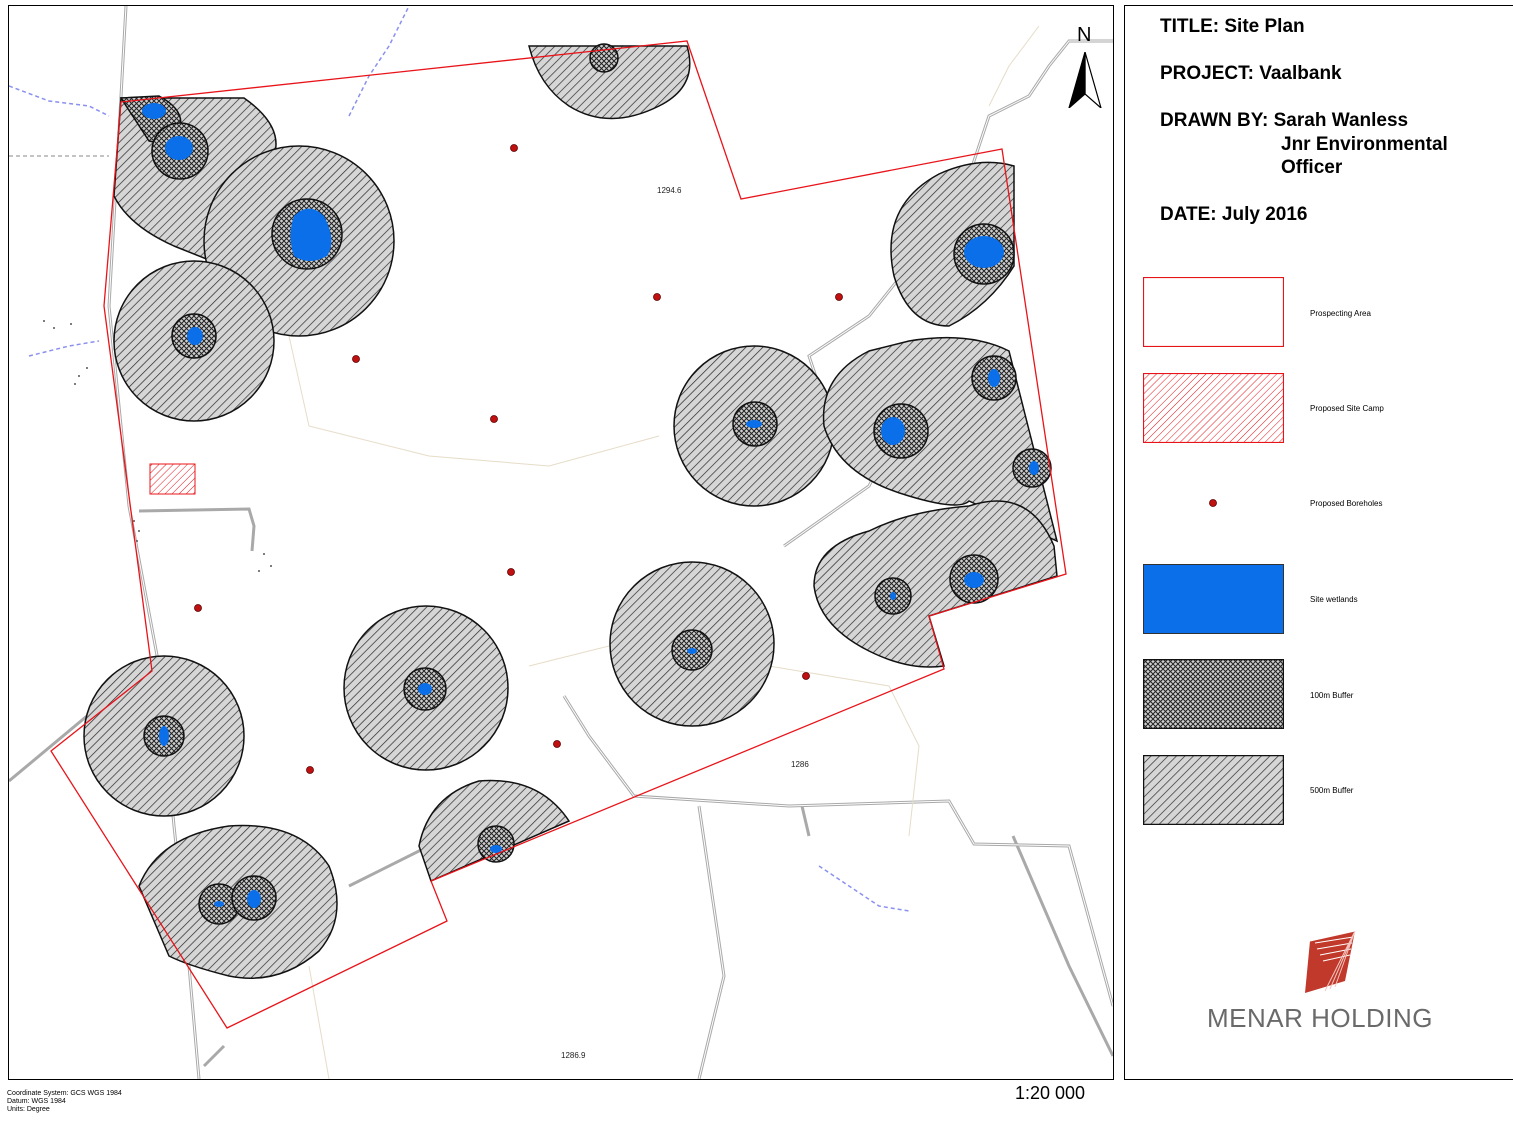 The height and width of the screenshot is (1125, 1513). Describe the element at coordinates (800, 764) in the screenshot. I see `spot-height-label: 1286` at that location.